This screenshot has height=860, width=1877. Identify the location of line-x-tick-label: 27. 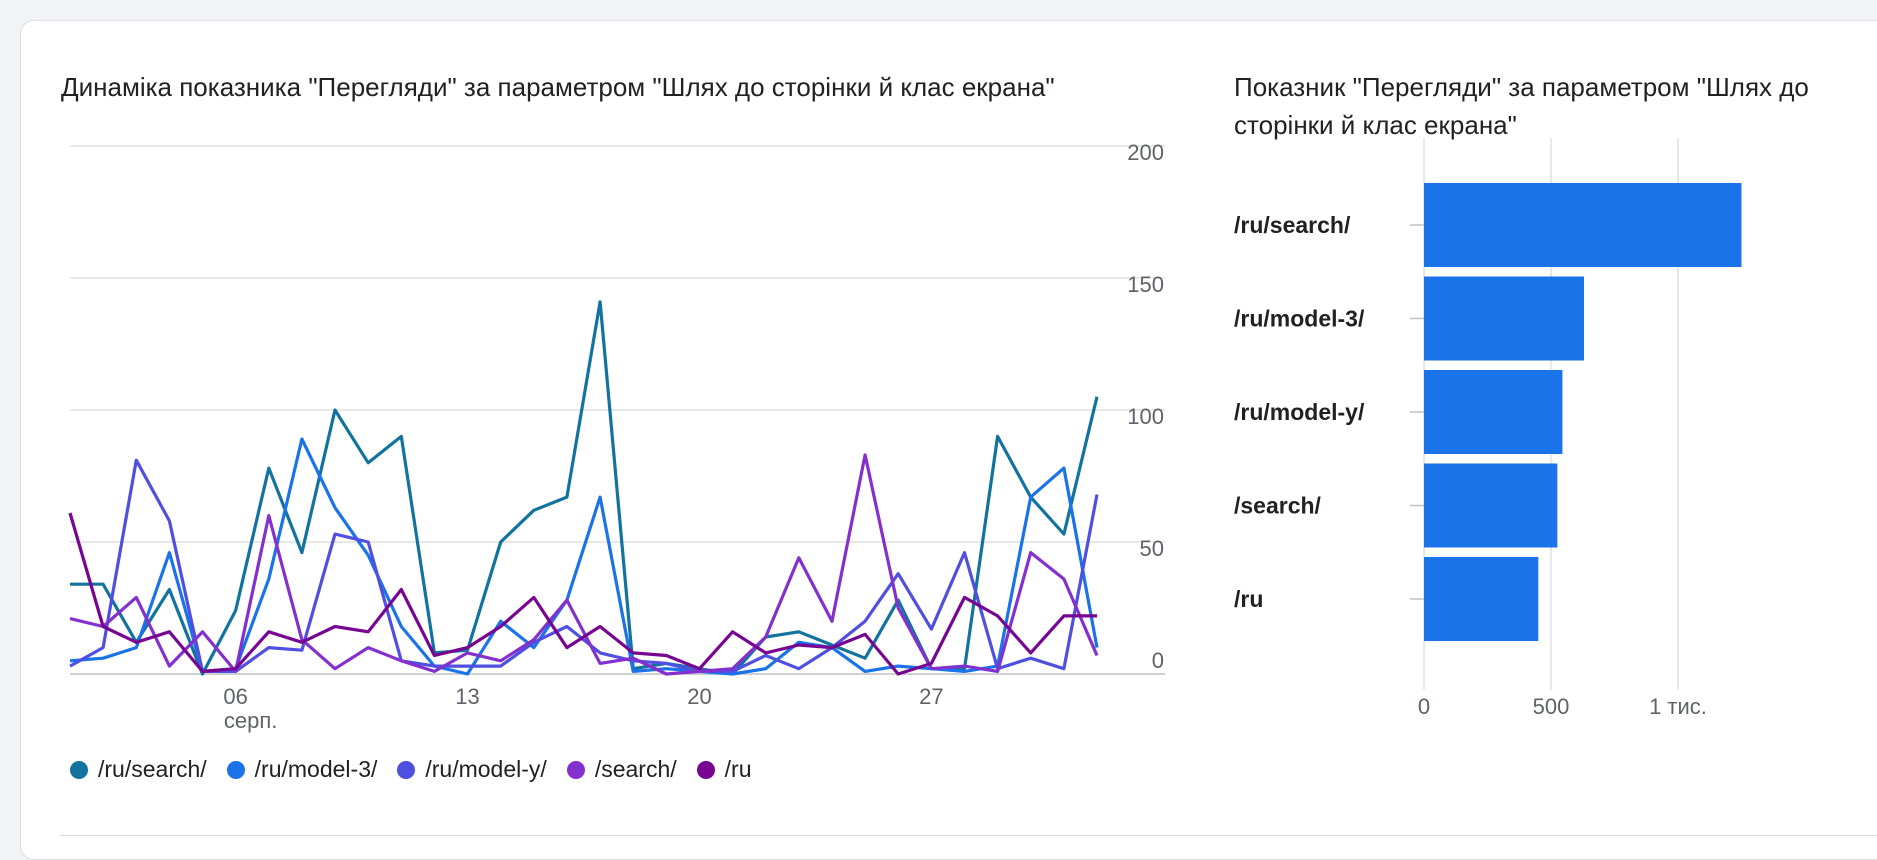
(931, 696).